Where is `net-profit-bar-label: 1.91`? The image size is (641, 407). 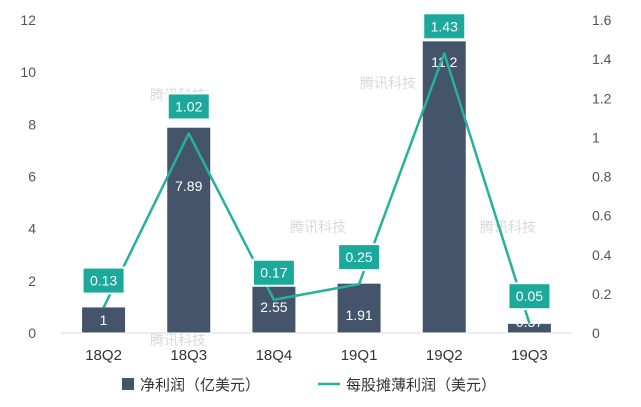 net-profit-bar-label: 1.91 is located at coordinates (358, 315).